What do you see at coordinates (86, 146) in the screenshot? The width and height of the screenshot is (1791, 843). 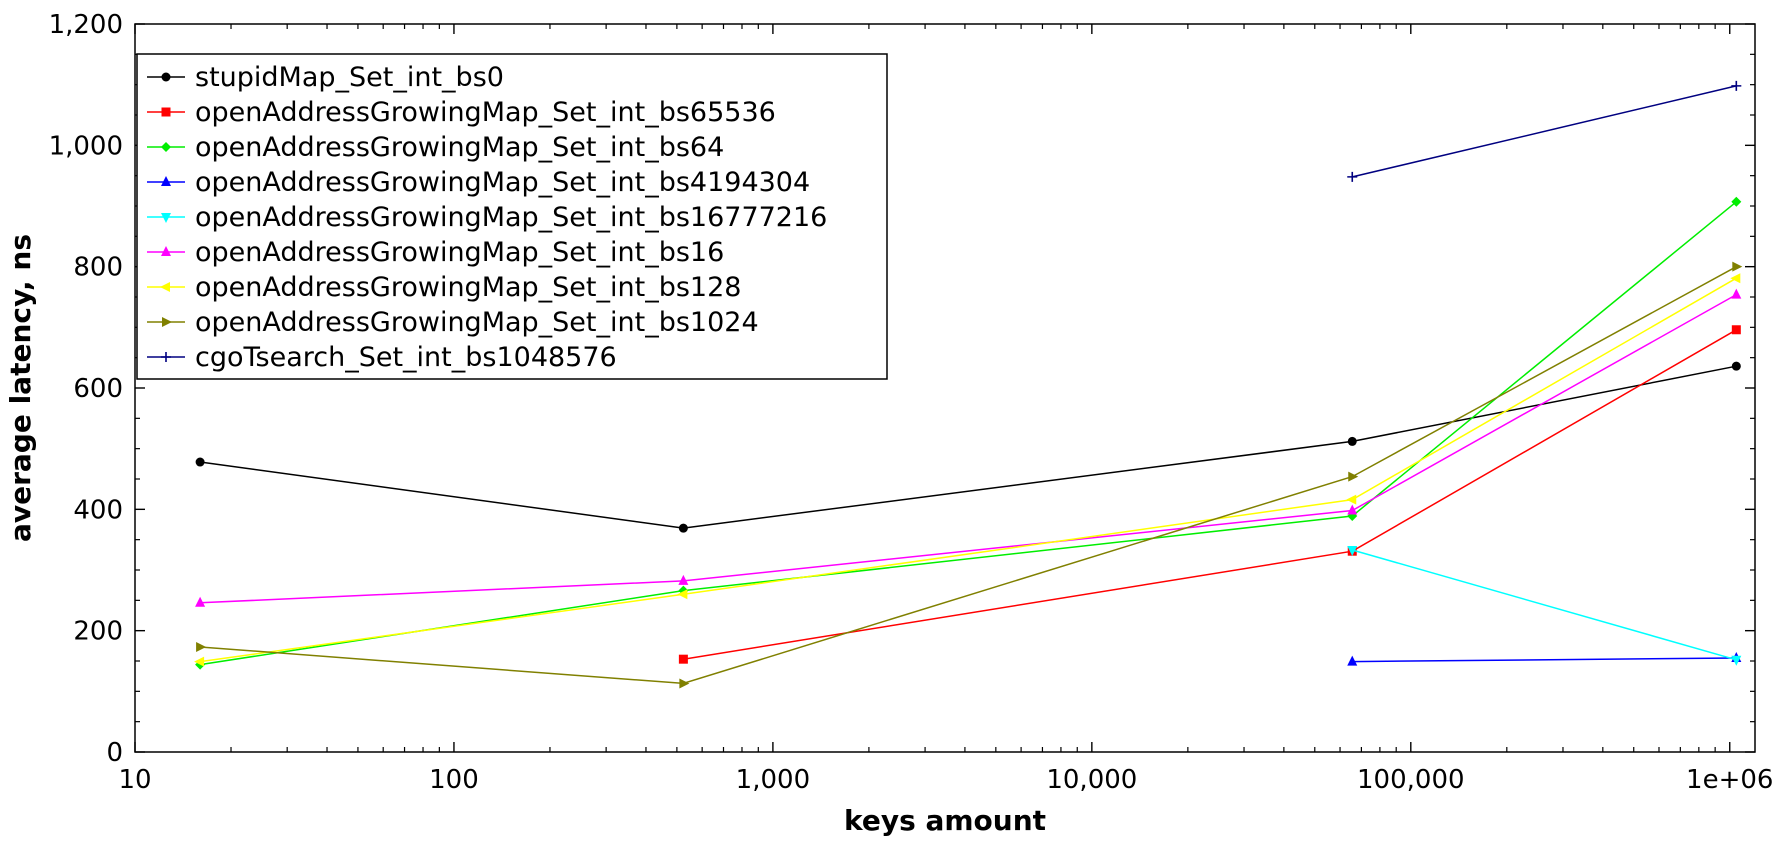 I see `y-tick-label: 1,000` at bounding box center [86, 146].